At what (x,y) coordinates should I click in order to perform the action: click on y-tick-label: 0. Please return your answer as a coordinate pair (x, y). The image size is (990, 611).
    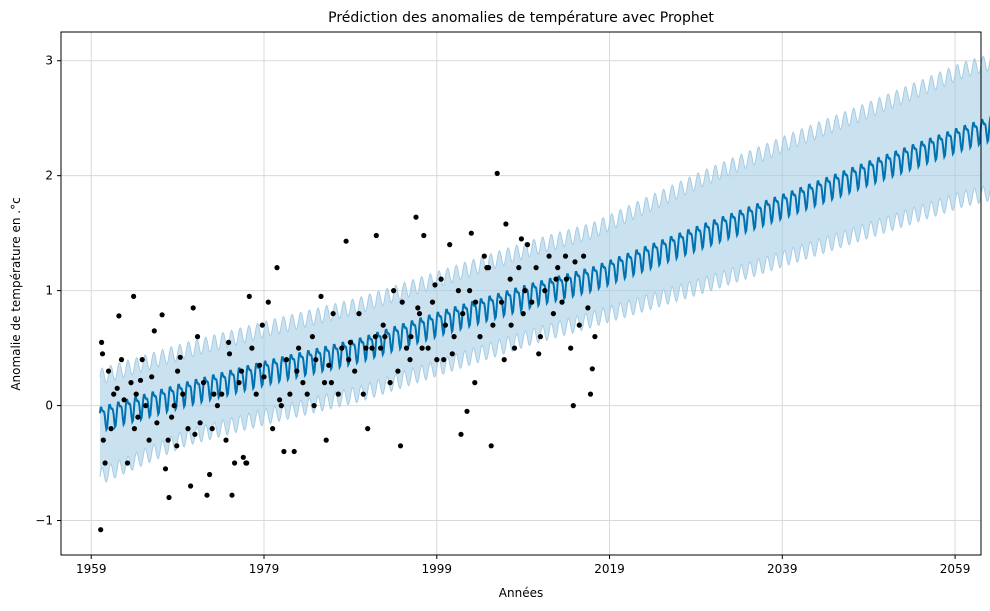
    Looking at the image, I should click on (49, 406).